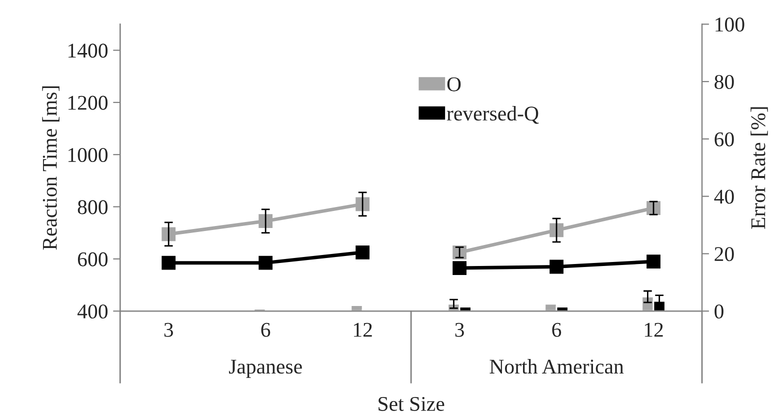 The height and width of the screenshot is (417, 780). I want to click on y-tick-label: 1000, so click(88, 155).